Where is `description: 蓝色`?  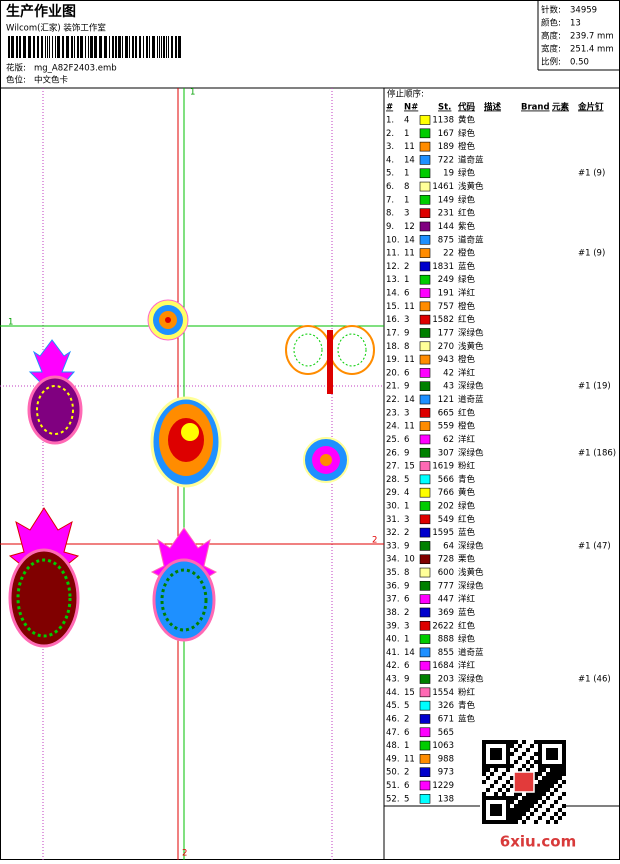 description: 蓝色 is located at coordinates (467, 532).